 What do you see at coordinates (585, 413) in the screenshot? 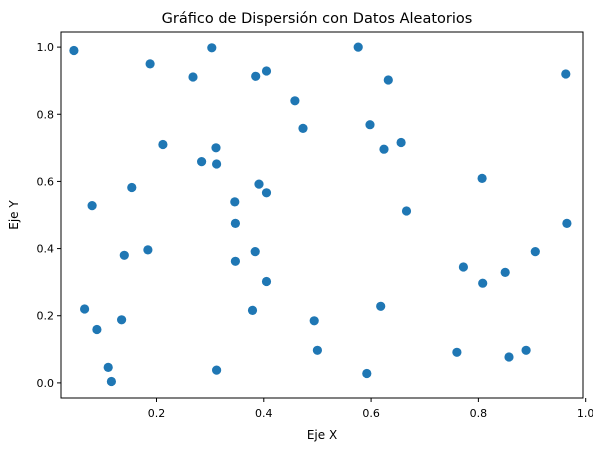
I see `x-tick-label-4: 1.0` at bounding box center [585, 413].